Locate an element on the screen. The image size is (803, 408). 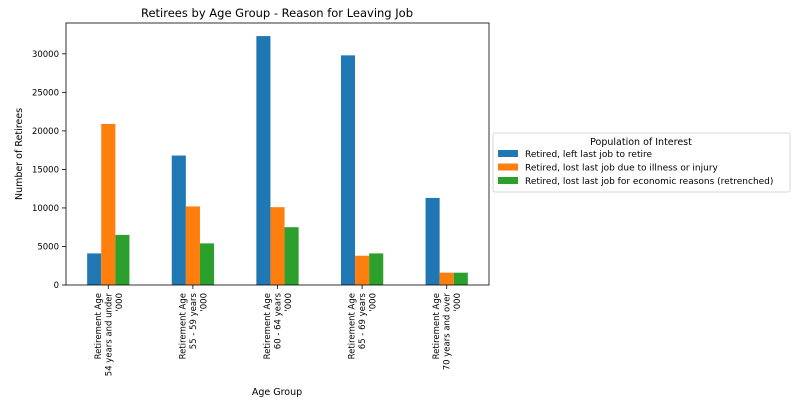
x-tick-label-4-line-1: 70 years and over is located at coordinates (448, 332).